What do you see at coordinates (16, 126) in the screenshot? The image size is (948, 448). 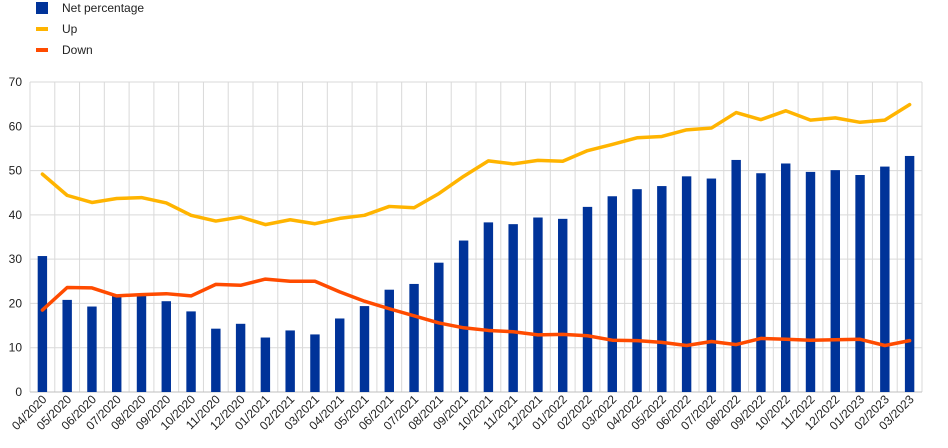 I see `y-tick-label: 60` at bounding box center [16, 126].